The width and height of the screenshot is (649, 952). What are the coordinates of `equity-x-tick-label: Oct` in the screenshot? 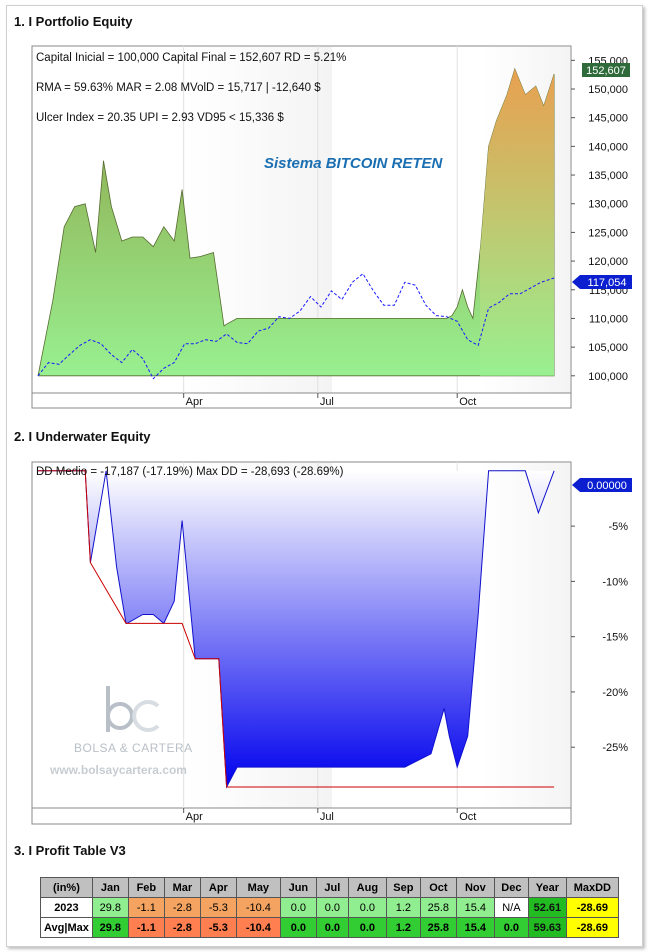 It's located at (467, 402).